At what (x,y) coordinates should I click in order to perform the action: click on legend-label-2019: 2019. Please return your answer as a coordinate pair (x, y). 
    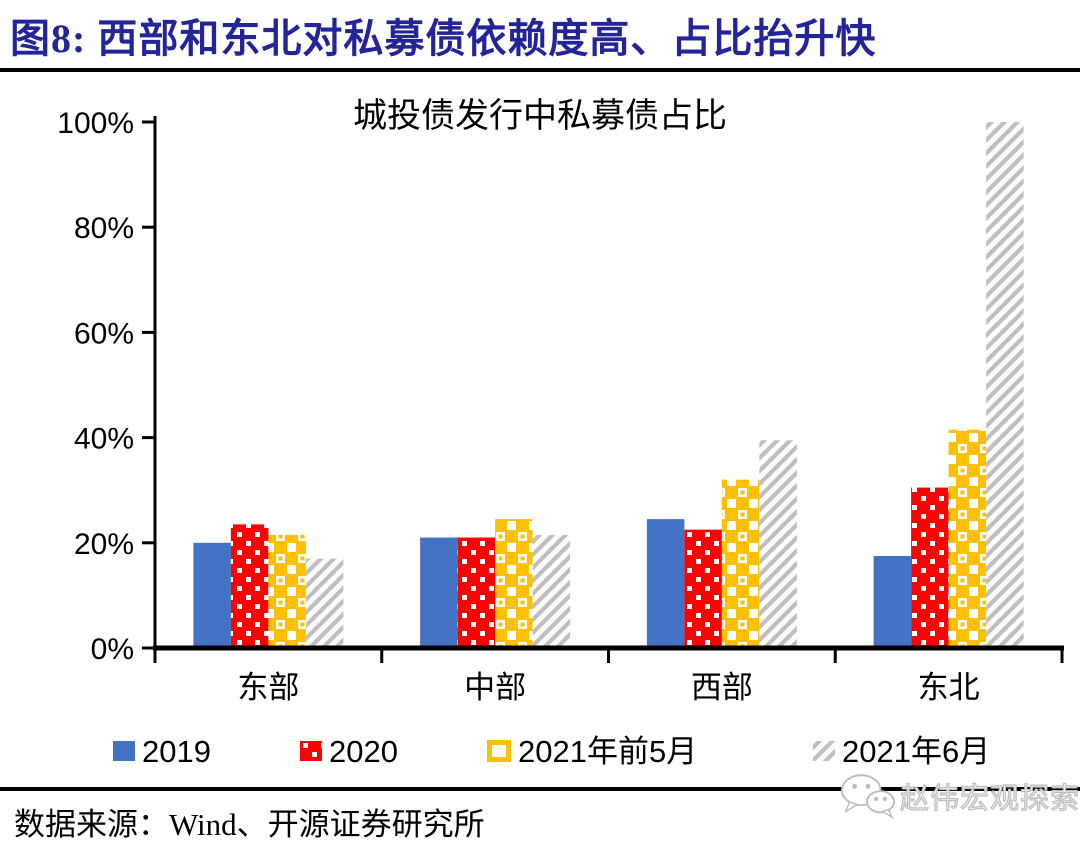
    Looking at the image, I should click on (176, 751).